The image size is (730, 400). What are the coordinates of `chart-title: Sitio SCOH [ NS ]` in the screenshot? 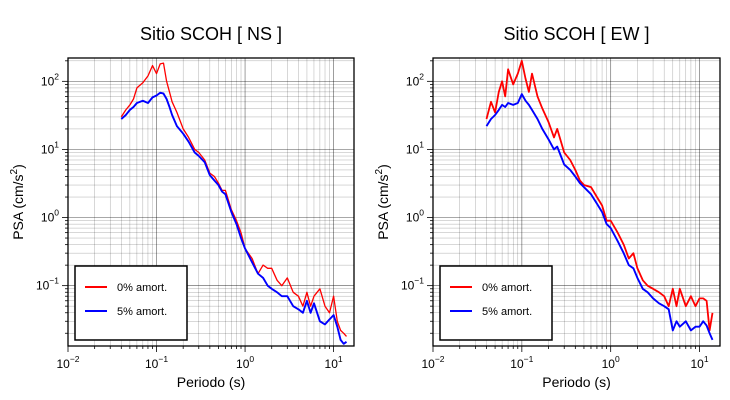 It's located at (211, 34).